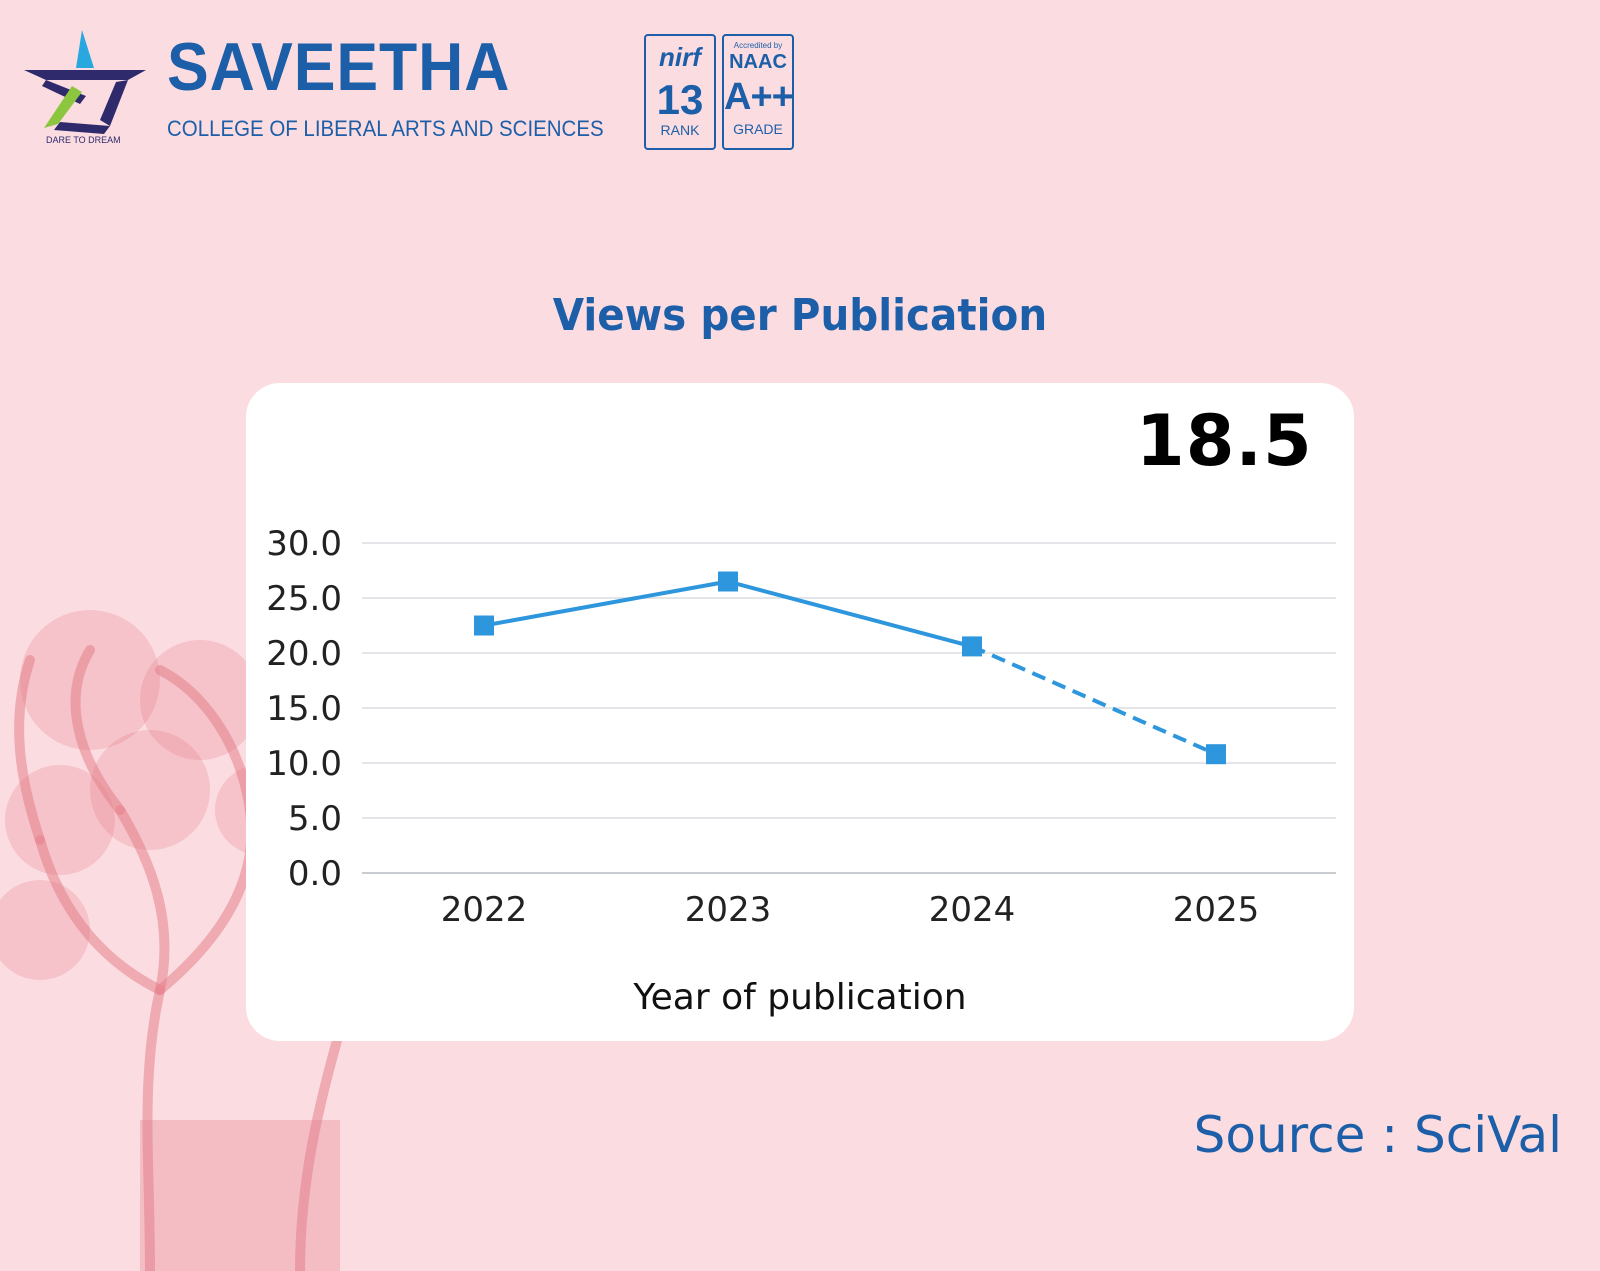 The width and height of the screenshot is (1600, 1271). Describe the element at coordinates (1224, 441) in the screenshot. I see `kpi-value: 18.5` at that location.